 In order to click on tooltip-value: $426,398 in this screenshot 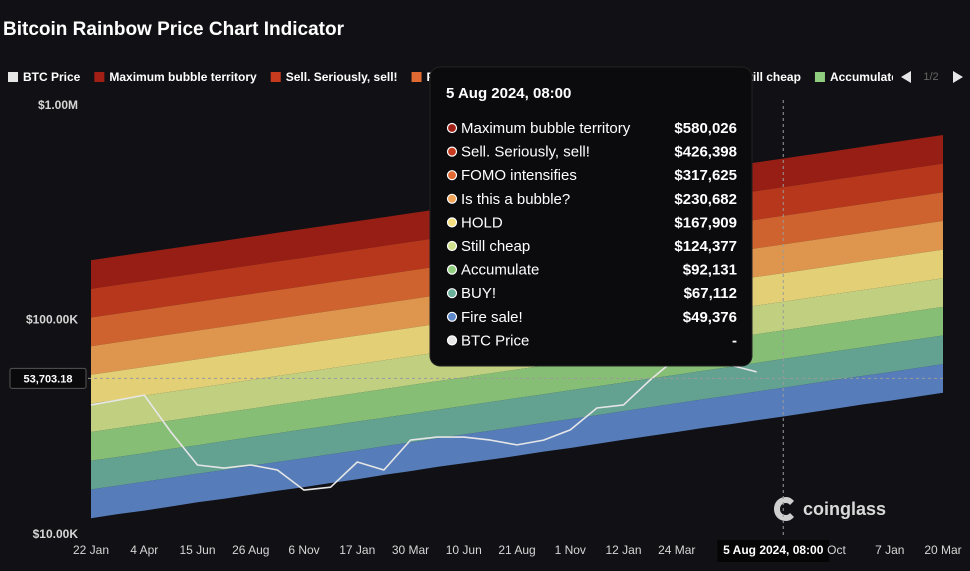, I will do `click(705, 152)`.